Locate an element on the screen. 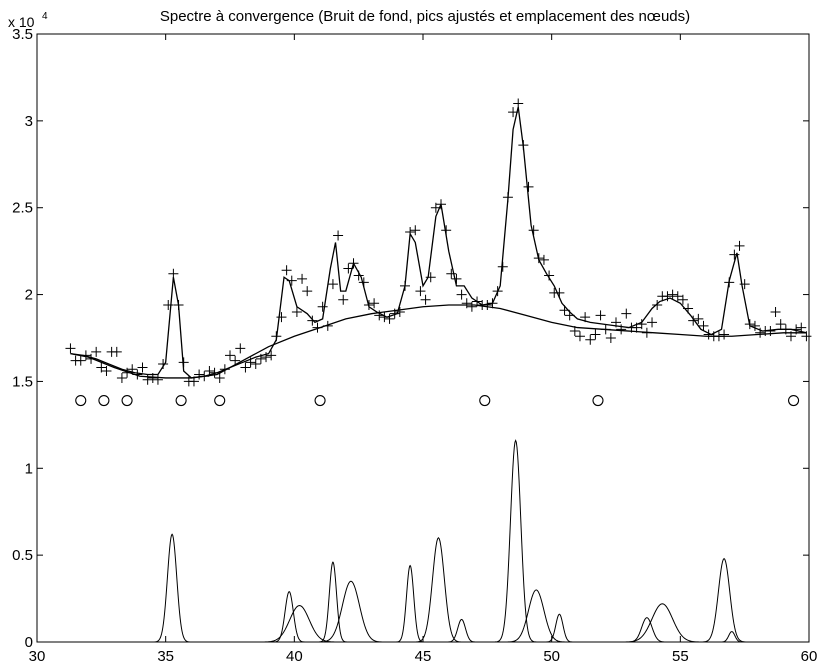 The height and width of the screenshot is (667, 820). x-tick-label: 50 is located at coordinates (551, 656).